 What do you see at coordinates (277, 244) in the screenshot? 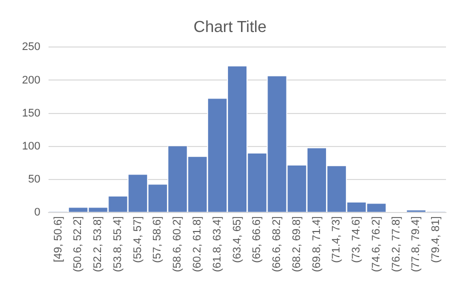
I see `x-tick-label: (66.6, 68.2]` at bounding box center [277, 244].